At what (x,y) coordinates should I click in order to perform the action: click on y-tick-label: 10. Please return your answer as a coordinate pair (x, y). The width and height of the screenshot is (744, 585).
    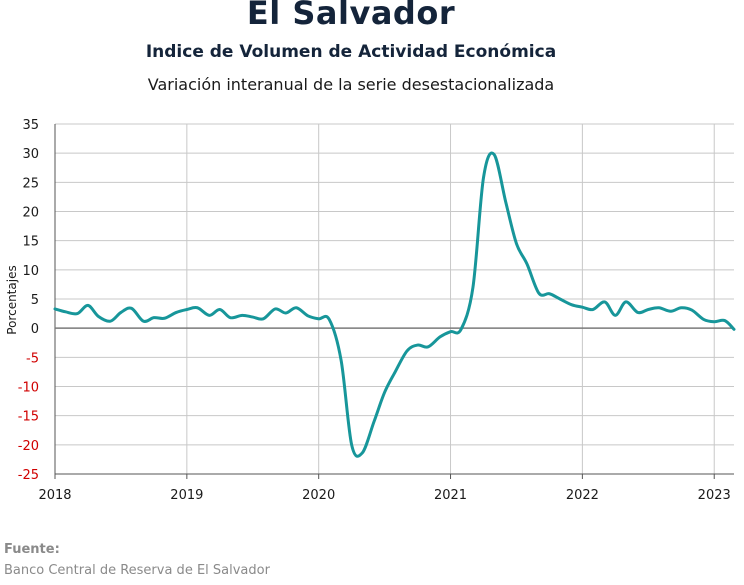
    Looking at the image, I should click on (30, 271).